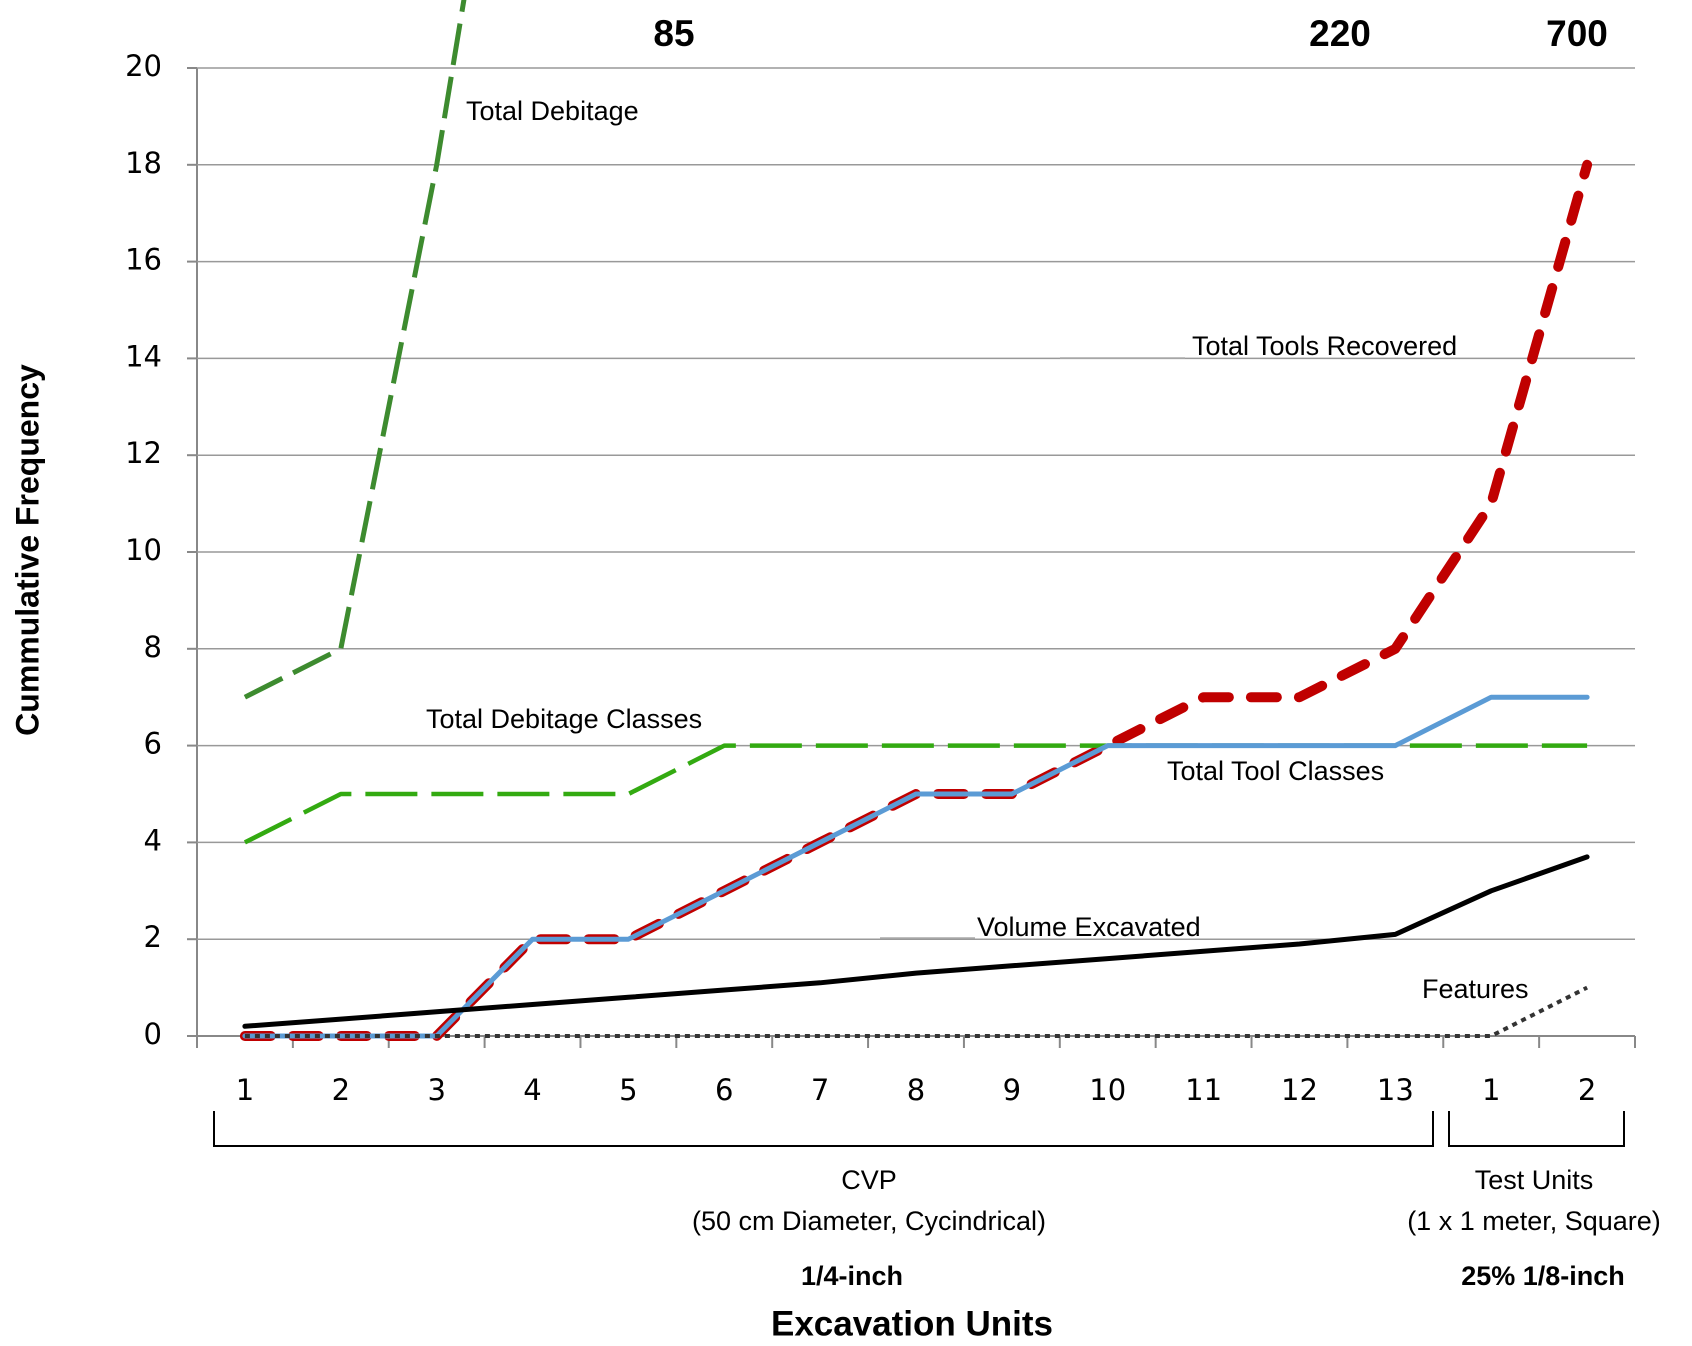 This screenshot has width=1692, height=1346. I want to click on x-tick-label: 6, so click(724, 1090).